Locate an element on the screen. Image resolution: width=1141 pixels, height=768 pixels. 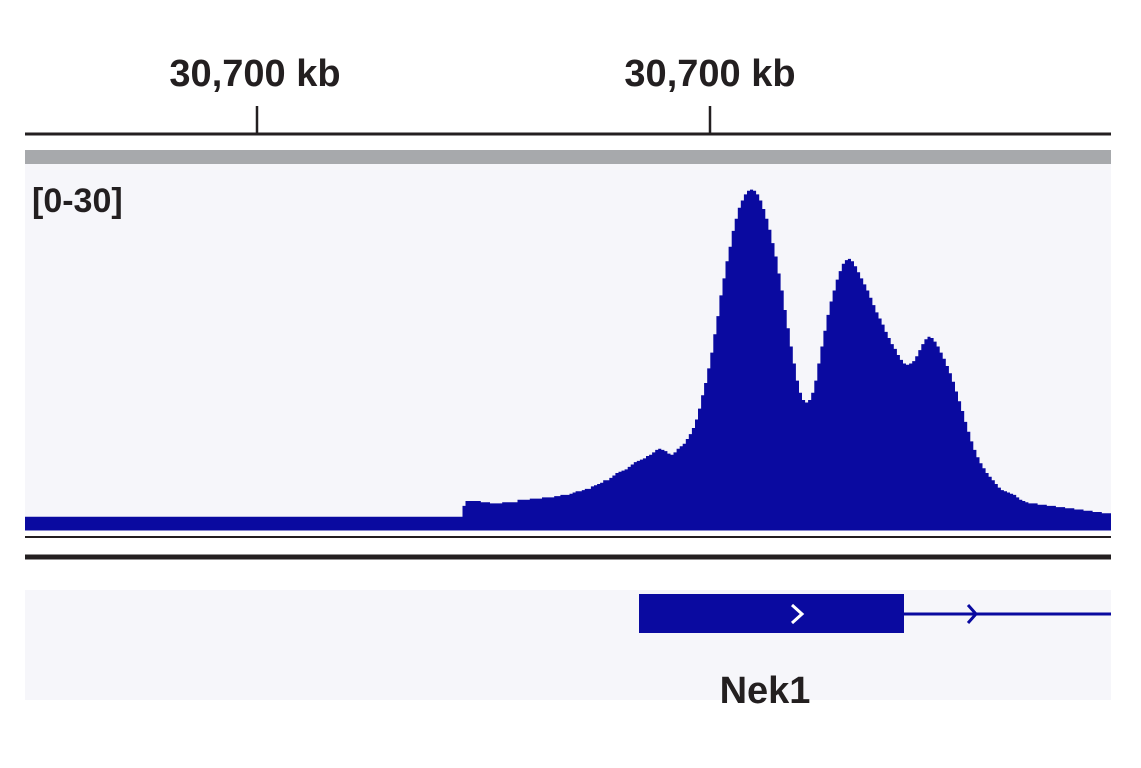
gene-track-background is located at coordinates (568, 645).